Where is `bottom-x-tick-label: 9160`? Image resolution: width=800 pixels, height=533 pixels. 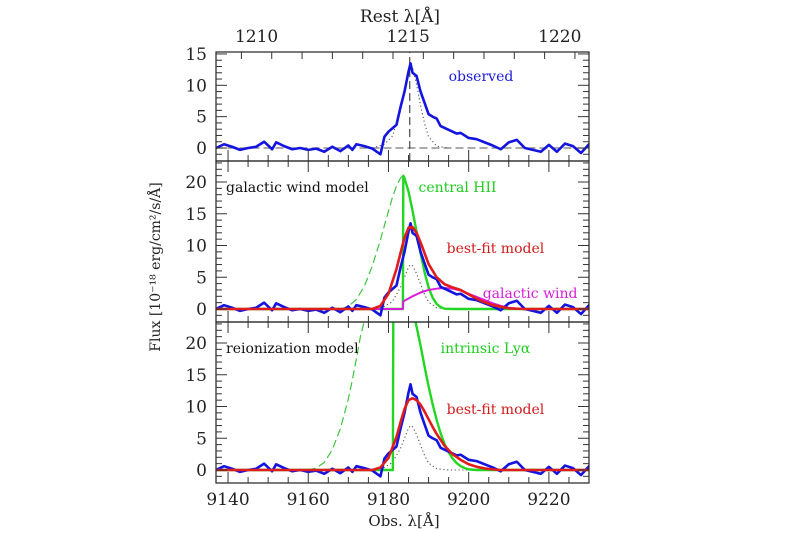 bottom-x-tick-label: 9160 is located at coordinates (308, 500).